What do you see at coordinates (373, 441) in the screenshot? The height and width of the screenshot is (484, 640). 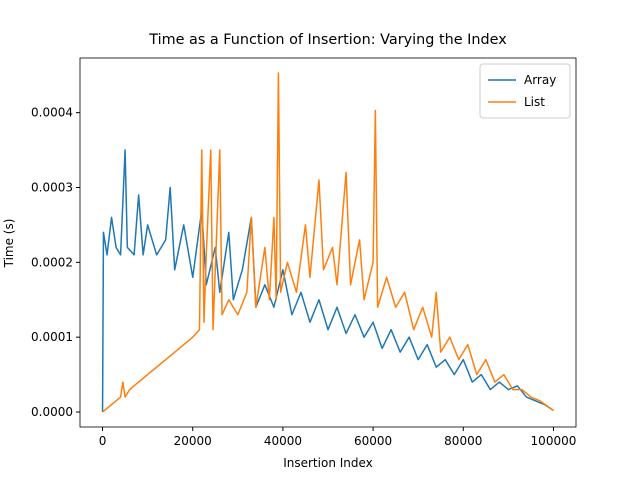 I see `x-tick-label: 60000` at bounding box center [373, 441].